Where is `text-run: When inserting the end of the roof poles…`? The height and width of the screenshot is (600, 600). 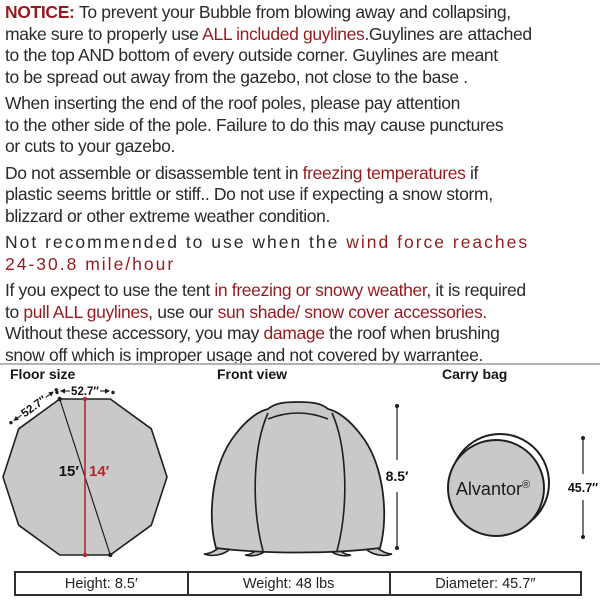 text-run: When inserting the end of the roof poles… is located at coordinates (233, 103).